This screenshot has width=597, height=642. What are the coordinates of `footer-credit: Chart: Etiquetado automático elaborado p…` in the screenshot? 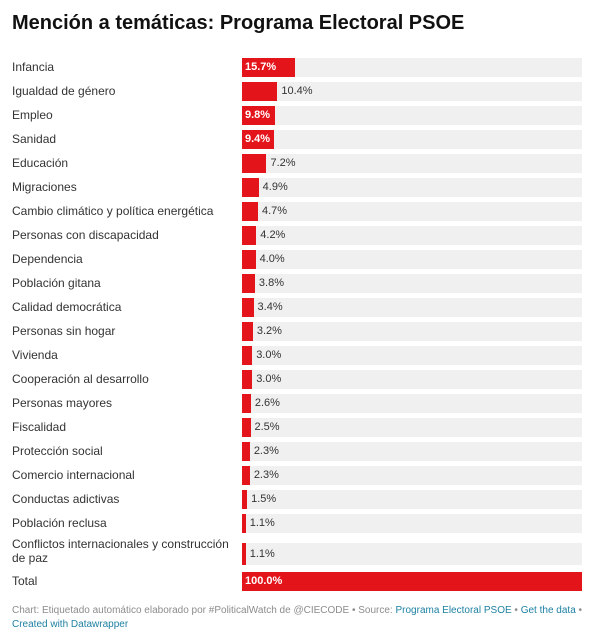 It's located at (204, 610).